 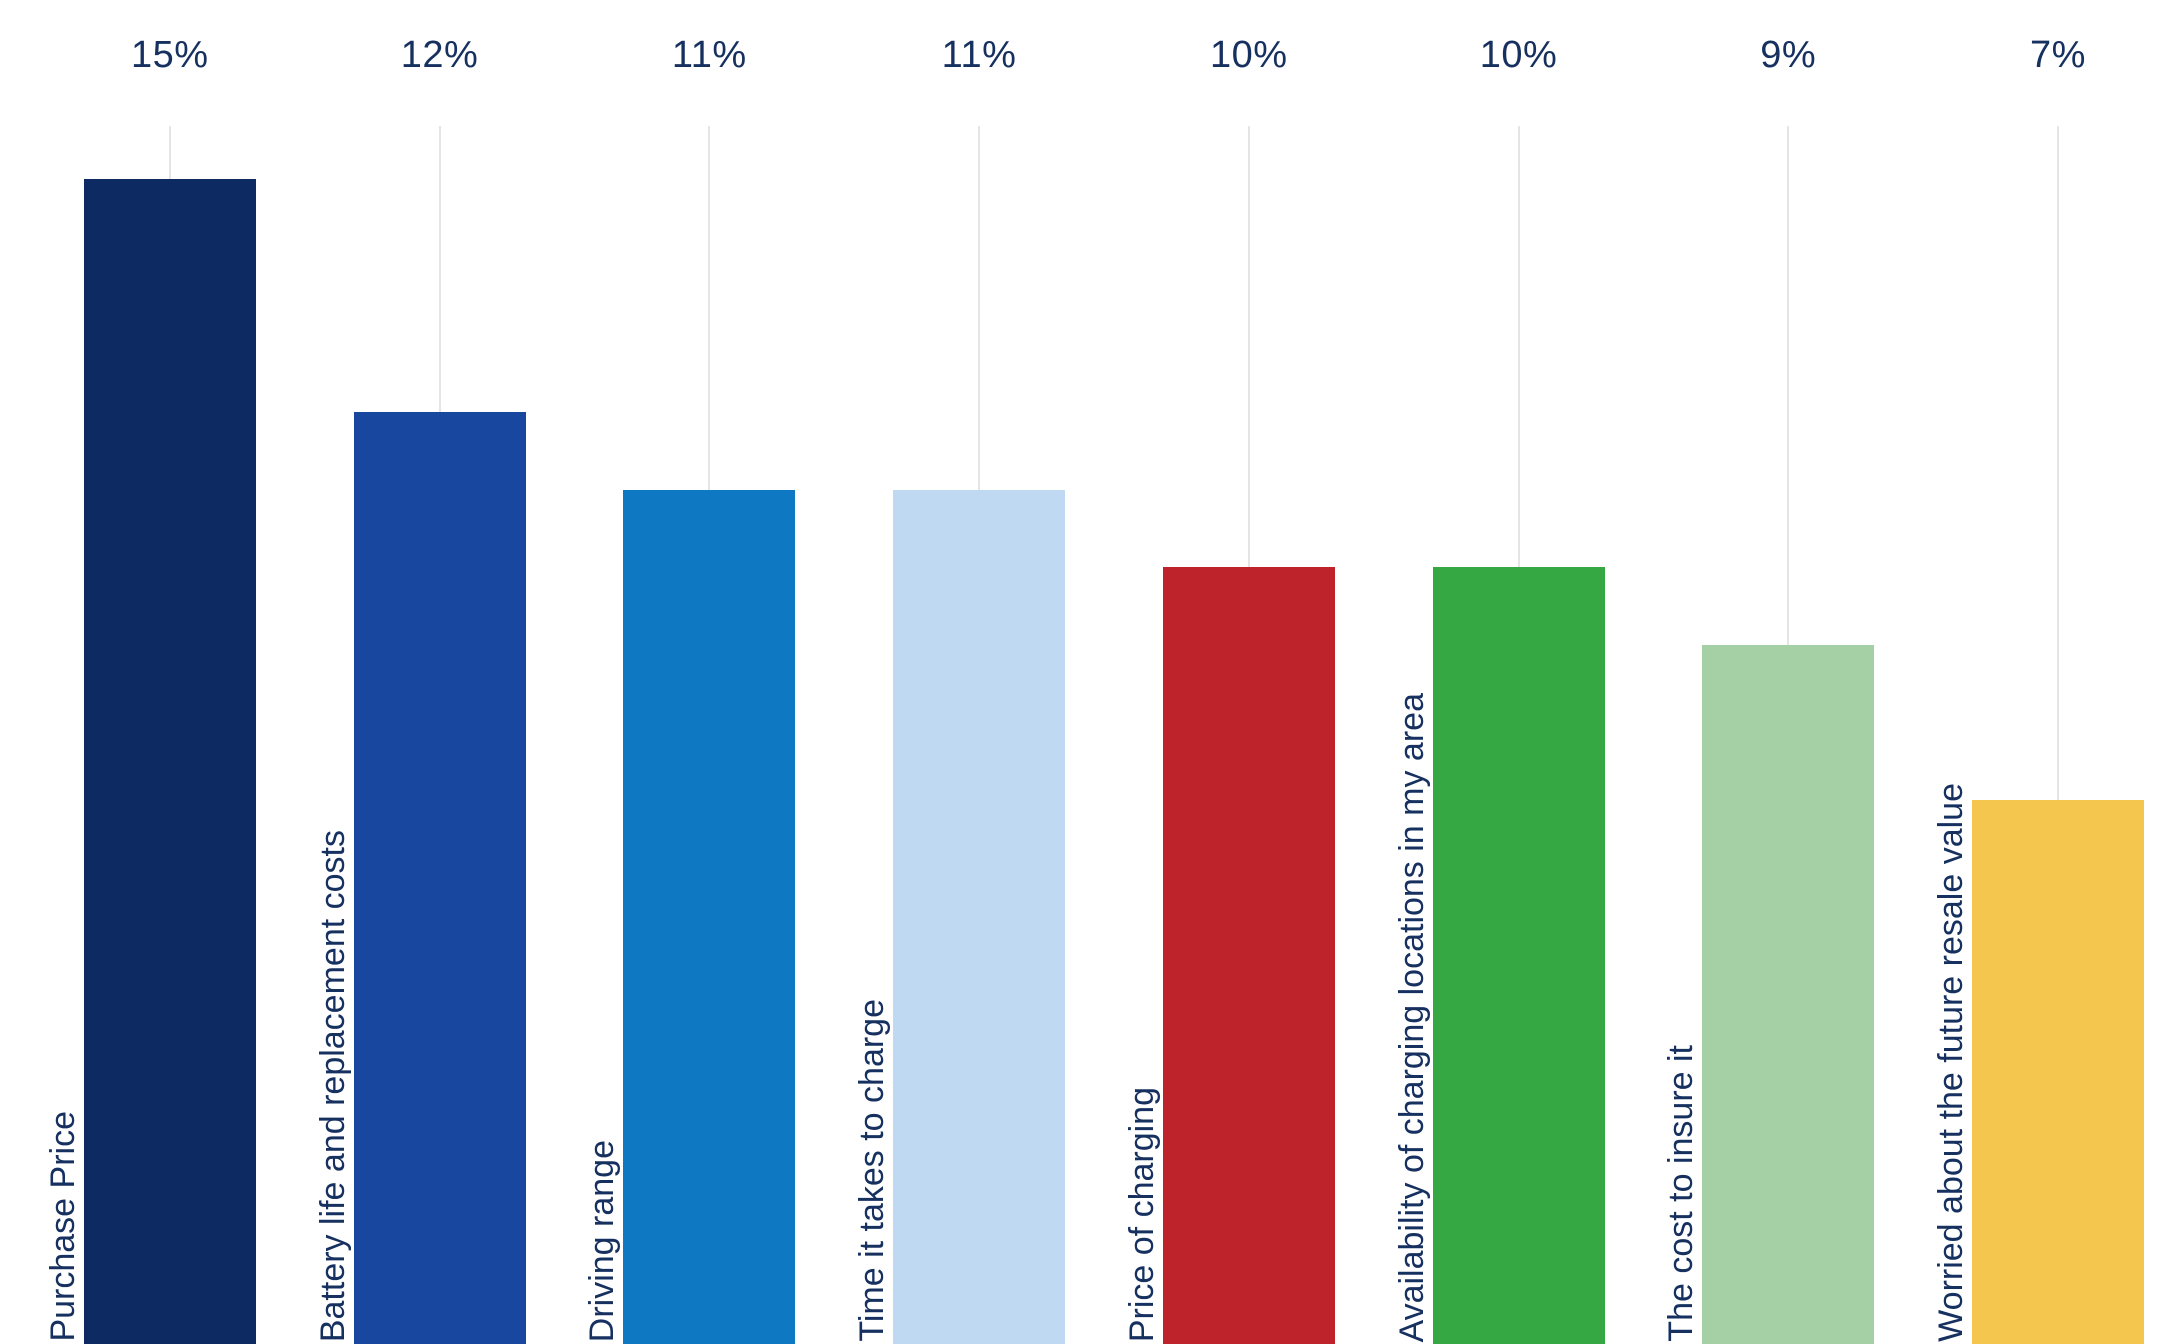 I want to click on category-label: Purchase Price, so click(x=62, y=1226).